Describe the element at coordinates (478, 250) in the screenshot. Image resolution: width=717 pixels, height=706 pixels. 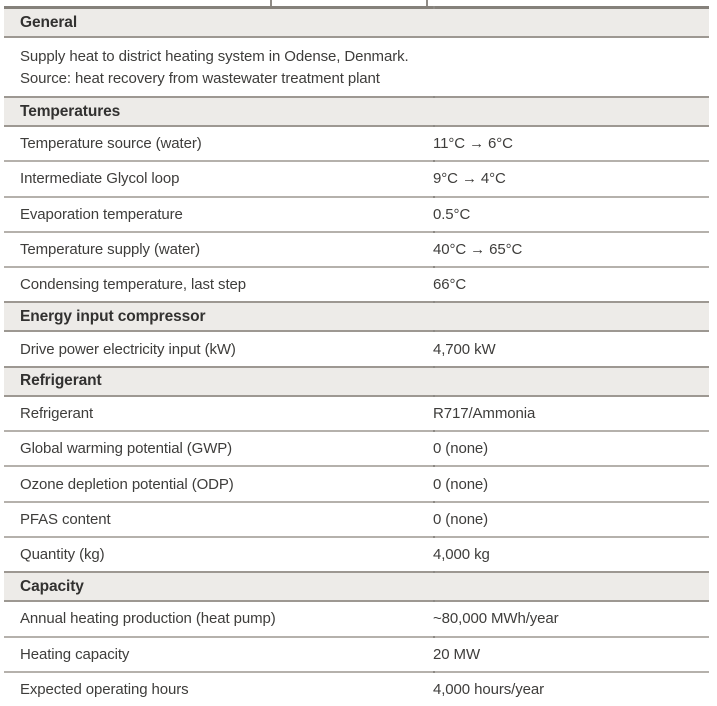
I see `row-value: 40°C → 65°C` at that location.